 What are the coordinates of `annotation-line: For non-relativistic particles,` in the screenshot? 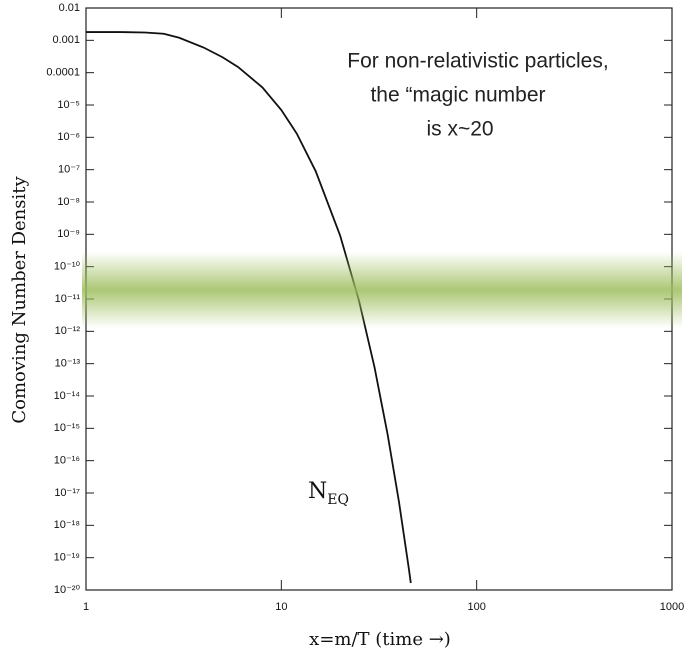 It's located at (477, 61).